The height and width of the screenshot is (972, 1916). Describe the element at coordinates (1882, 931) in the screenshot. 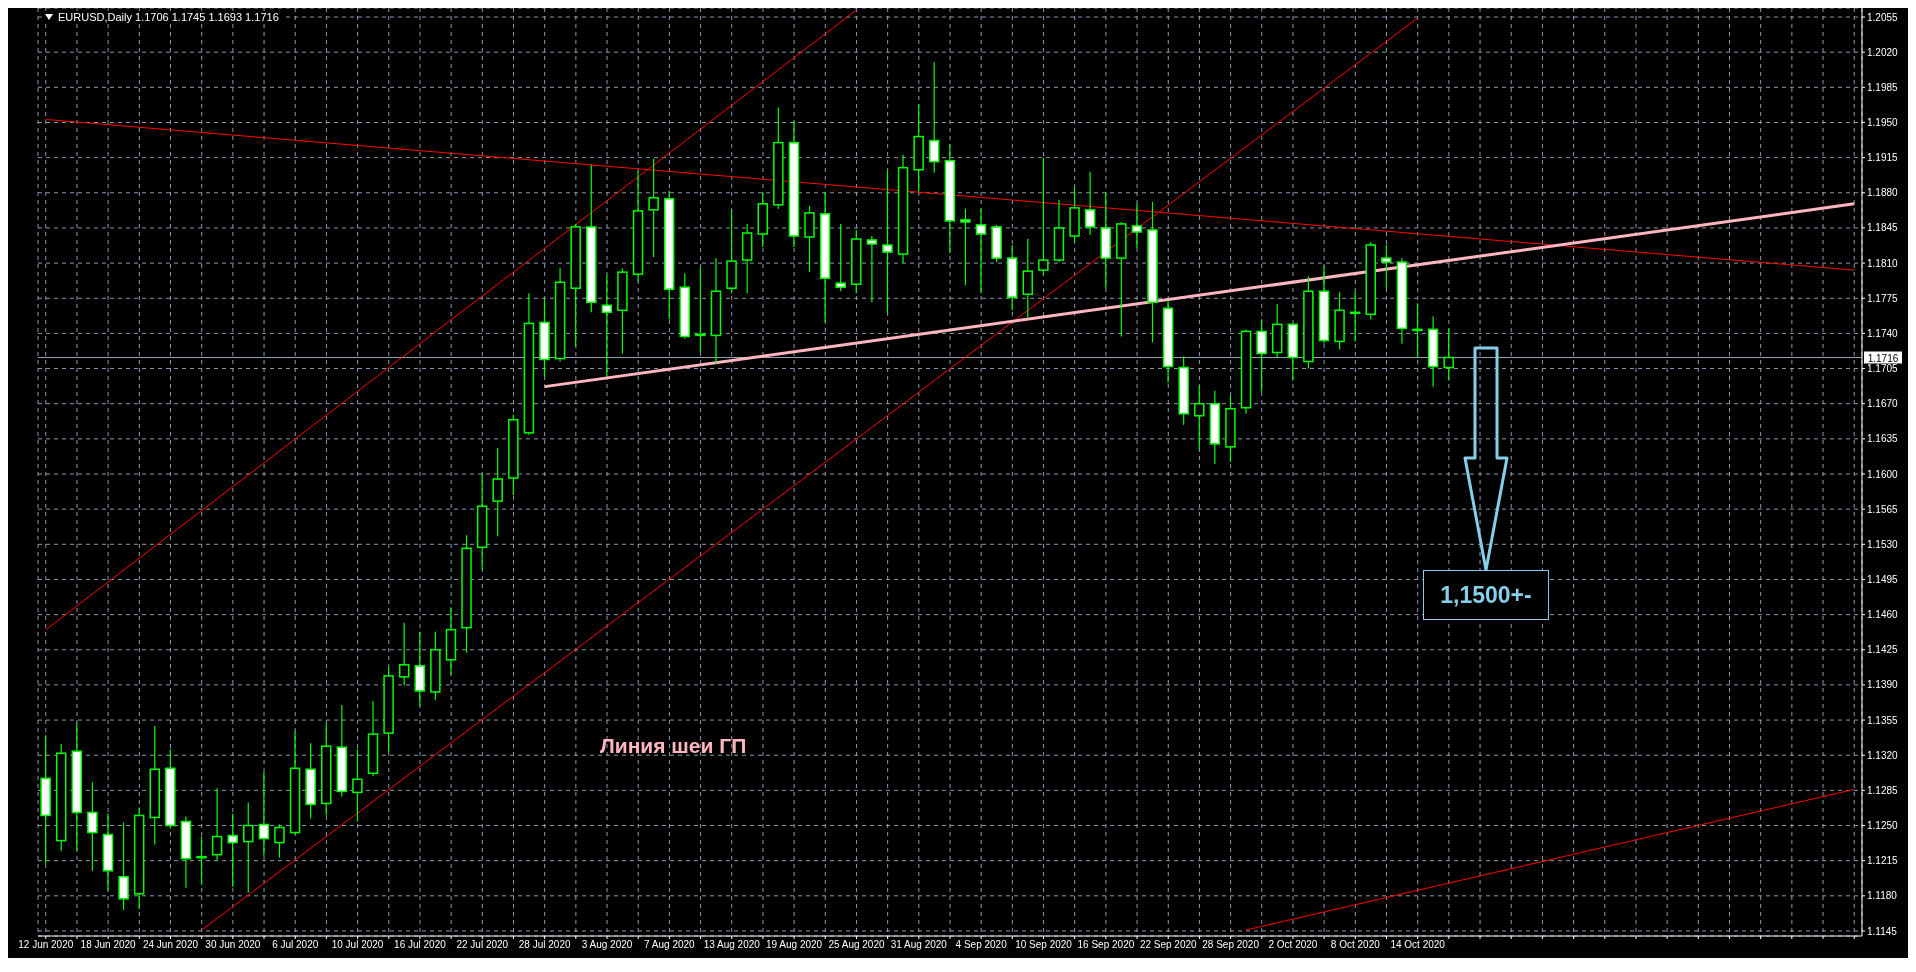

I see `y-tick-label: 1.1145` at that location.